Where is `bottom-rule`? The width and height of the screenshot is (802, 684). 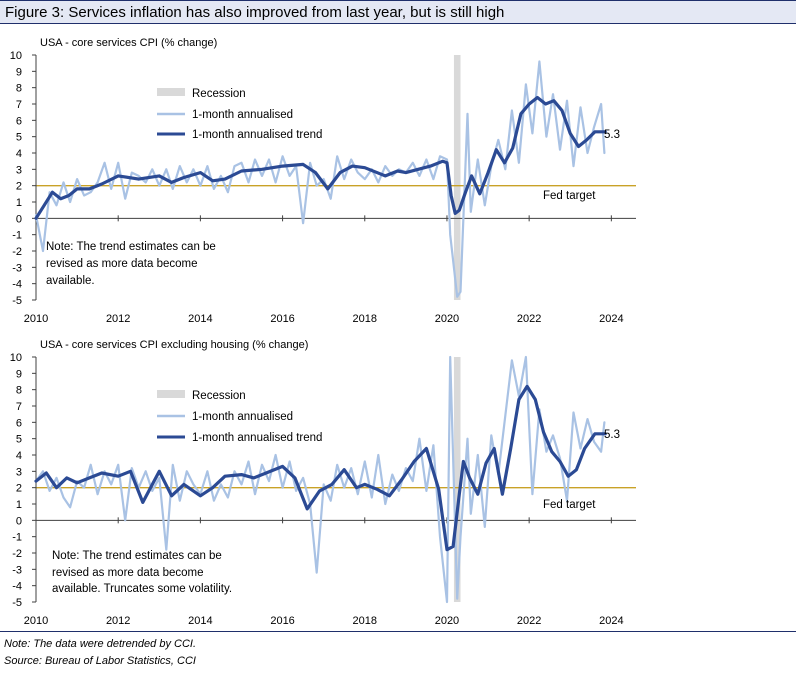 bottom-rule is located at coordinates (398, 631).